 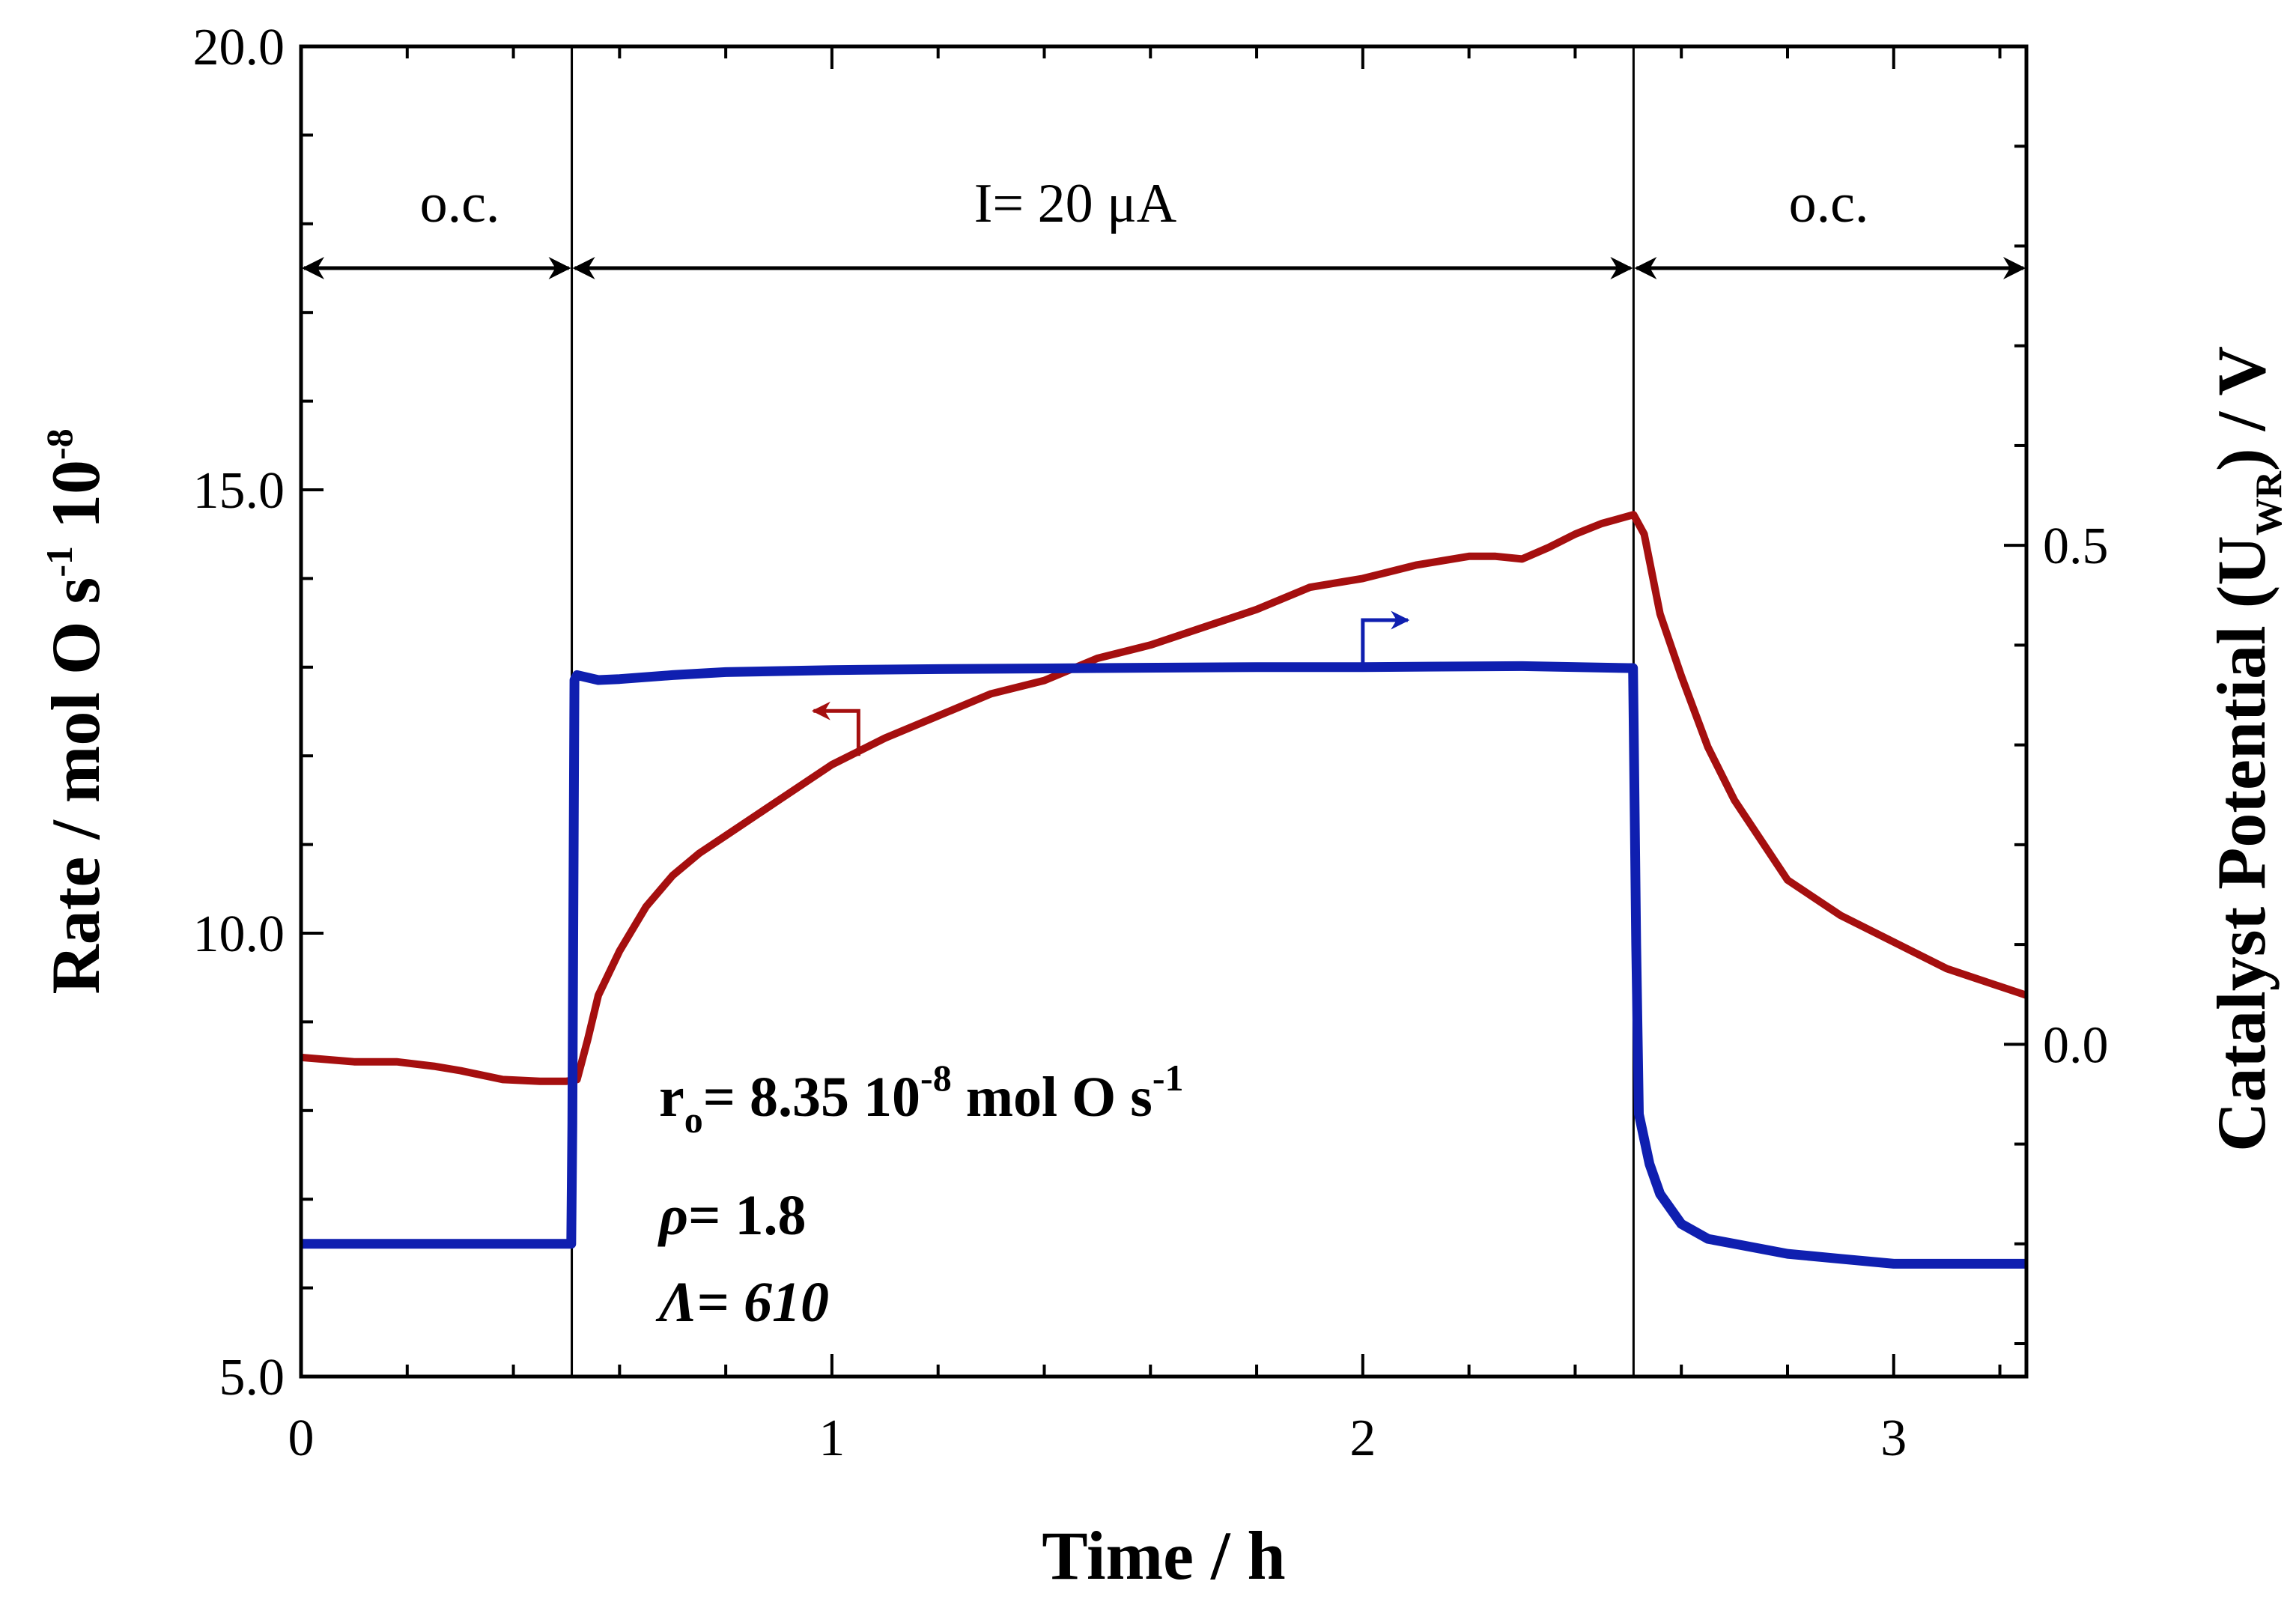 What do you see at coordinates (1893, 1438) in the screenshot?
I see `x-tick-label: 3` at bounding box center [1893, 1438].